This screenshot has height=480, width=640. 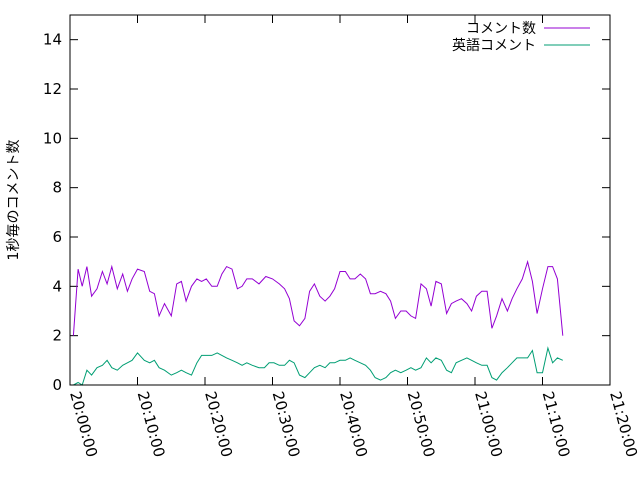 I want to click on y-axis-label: 1秒毎のコメント数, so click(x=14, y=200).